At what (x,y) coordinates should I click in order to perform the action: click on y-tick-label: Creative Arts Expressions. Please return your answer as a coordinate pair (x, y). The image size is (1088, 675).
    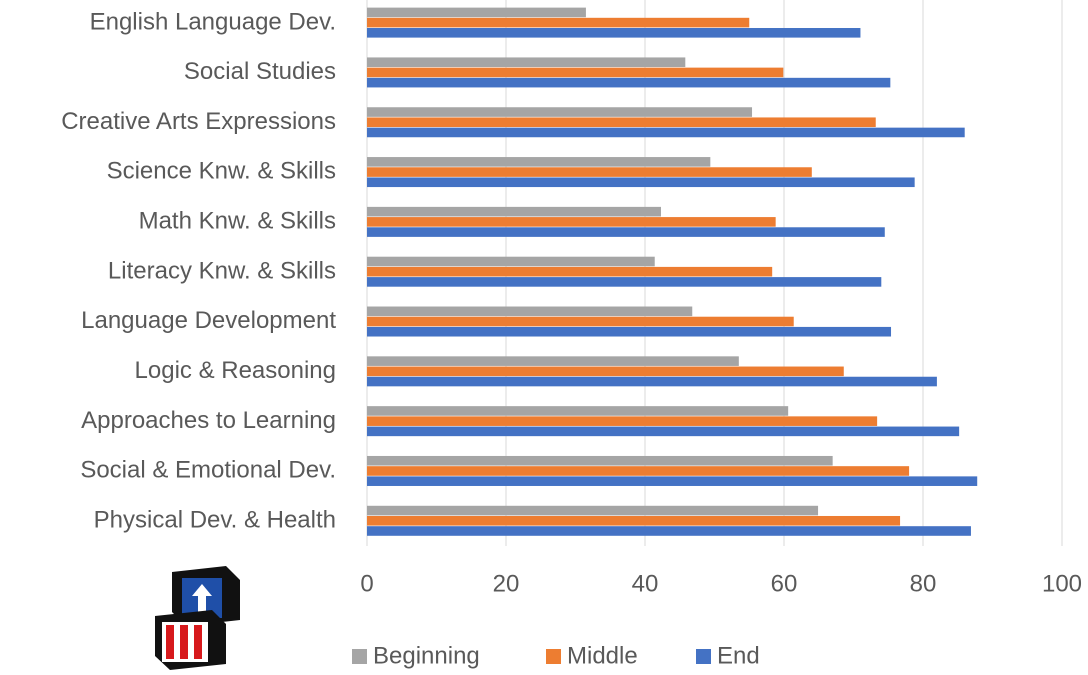
    Looking at the image, I should click on (198, 121).